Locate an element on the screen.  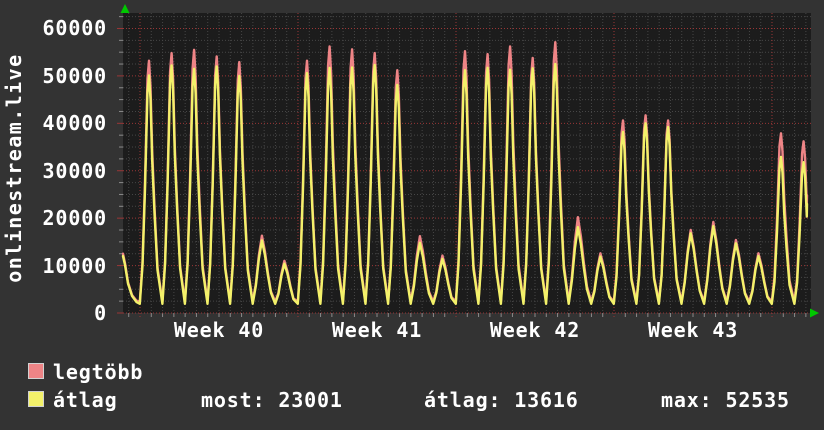
x-tick-label: Week 42 is located at coordinates (535, 330).